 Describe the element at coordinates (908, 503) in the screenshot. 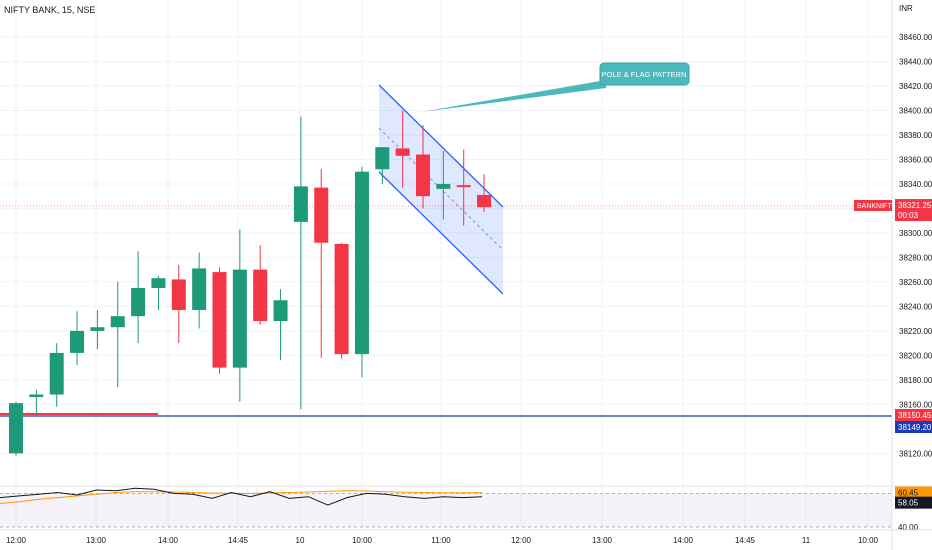

I see `rsi-value-tag: 58.05` at that location.